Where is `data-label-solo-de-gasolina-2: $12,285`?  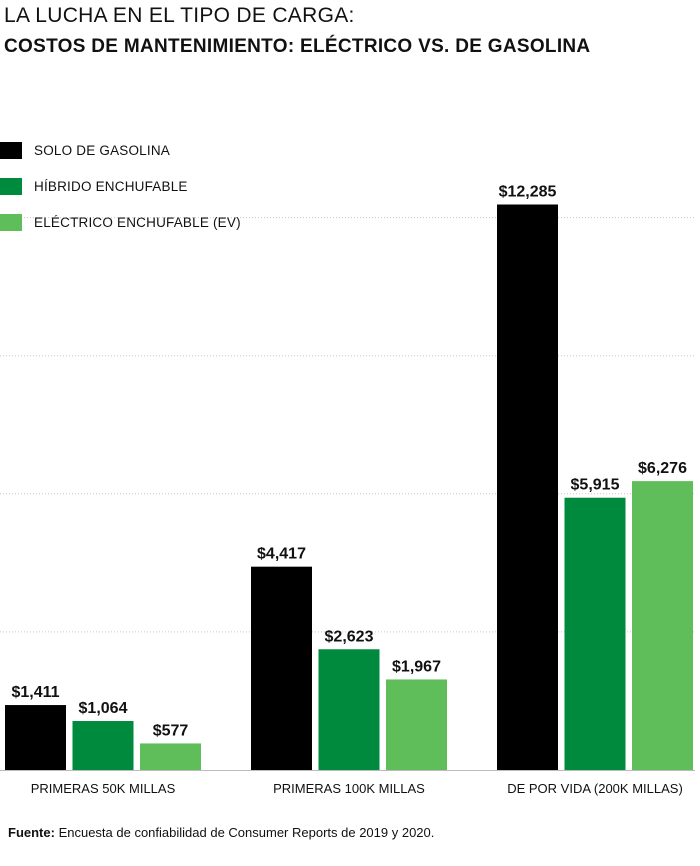 data-label-solo-de-gasolina-2: $12,285 is located at coordinates (528, 192).